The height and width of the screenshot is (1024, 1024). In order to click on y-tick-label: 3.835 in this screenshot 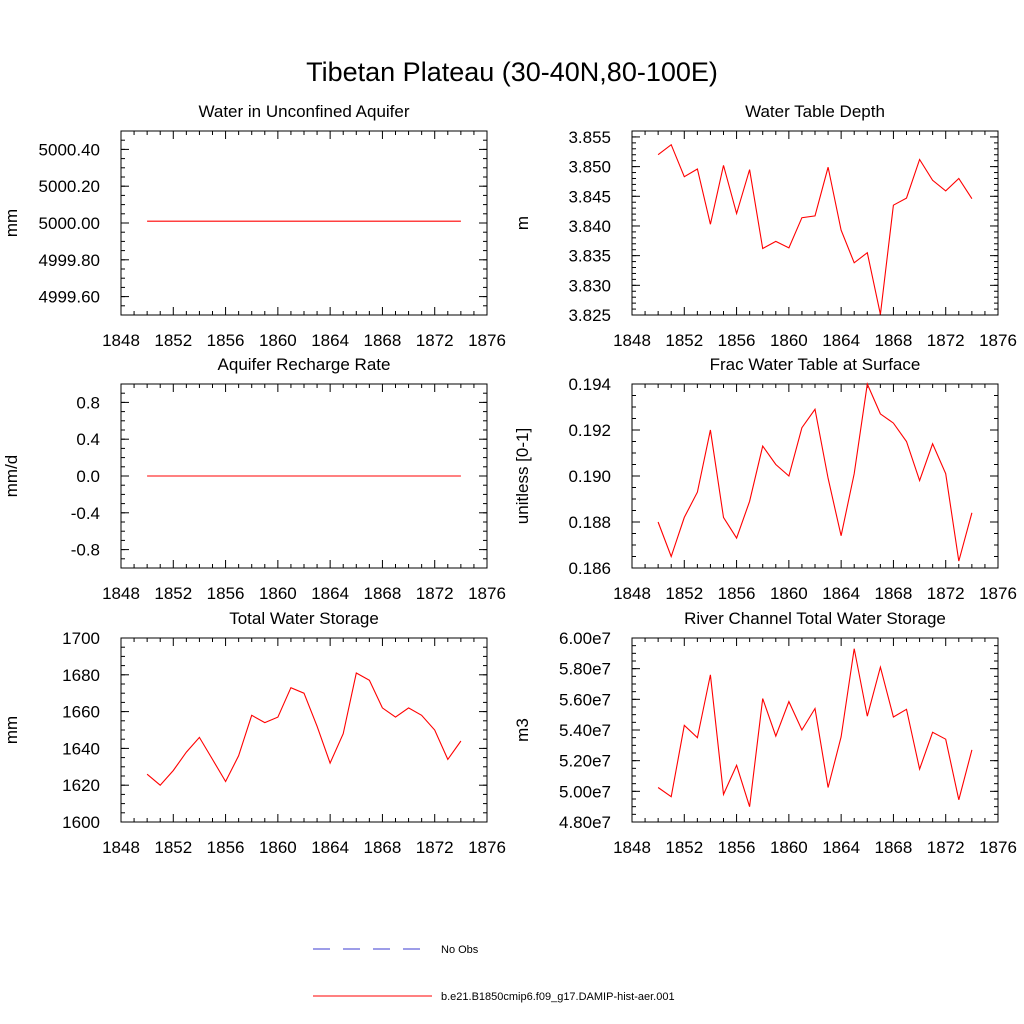, I will do `click(589, 256)`.